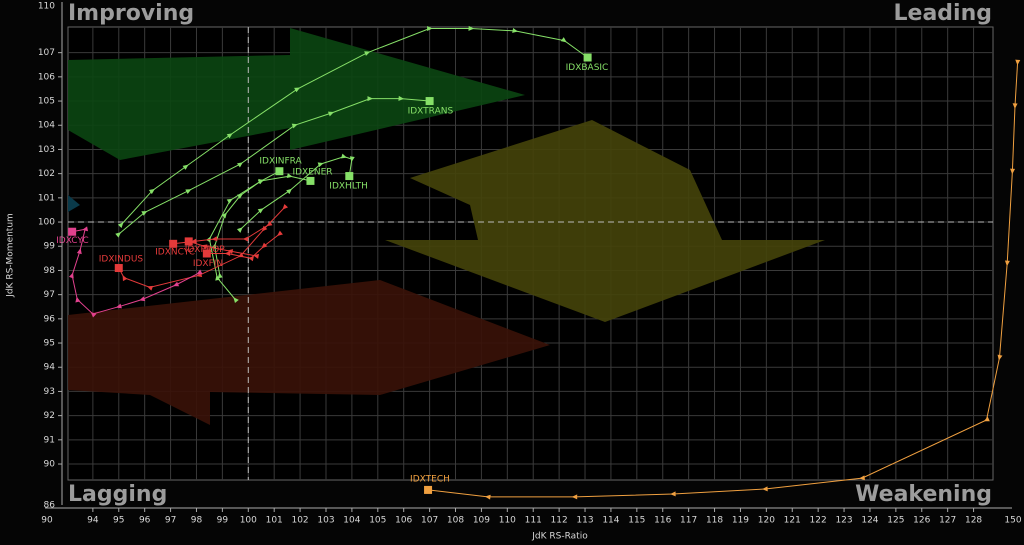 The height and width of the screenshot is (545, 1024). Describe the element at coordinates (943, 13) in the screenshot. I see `quadrant-label: Leading` at that location.